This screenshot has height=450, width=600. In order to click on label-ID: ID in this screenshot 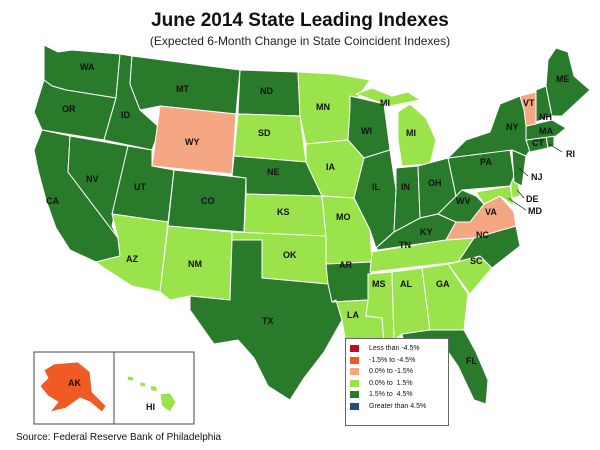, I will do `click(126, 115)`.